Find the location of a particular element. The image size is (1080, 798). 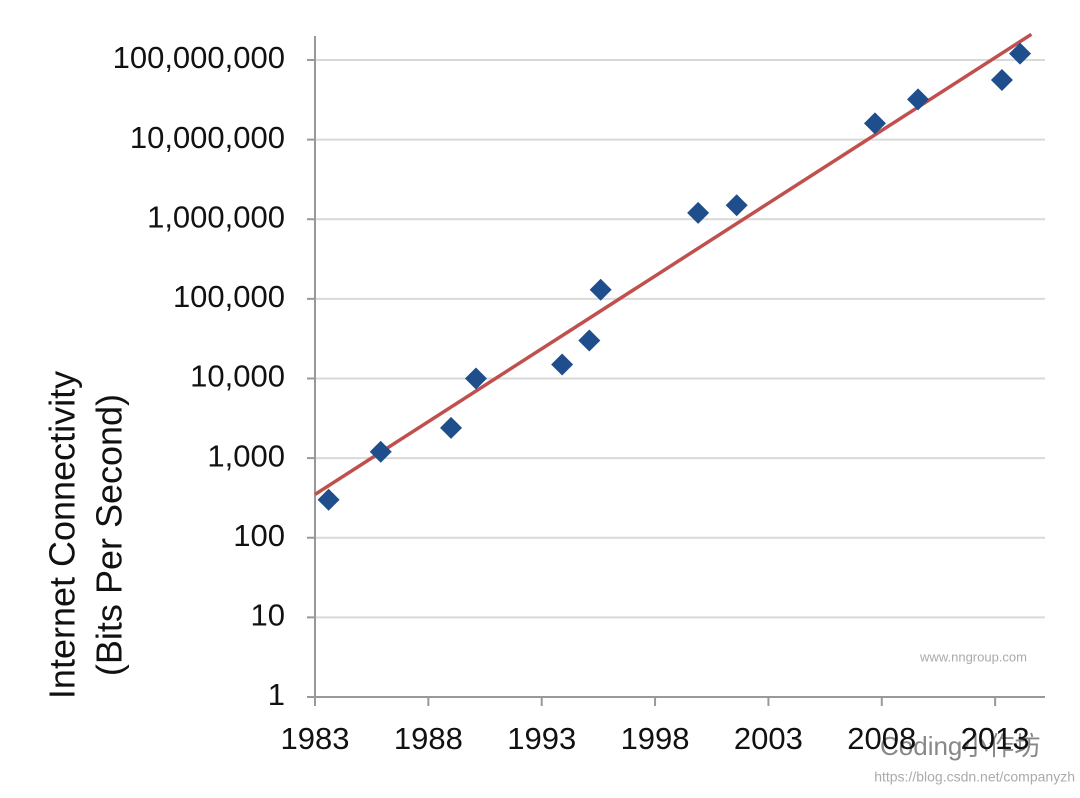

y-tick-label: 1,000,000 is located at coordinates (216, 216).